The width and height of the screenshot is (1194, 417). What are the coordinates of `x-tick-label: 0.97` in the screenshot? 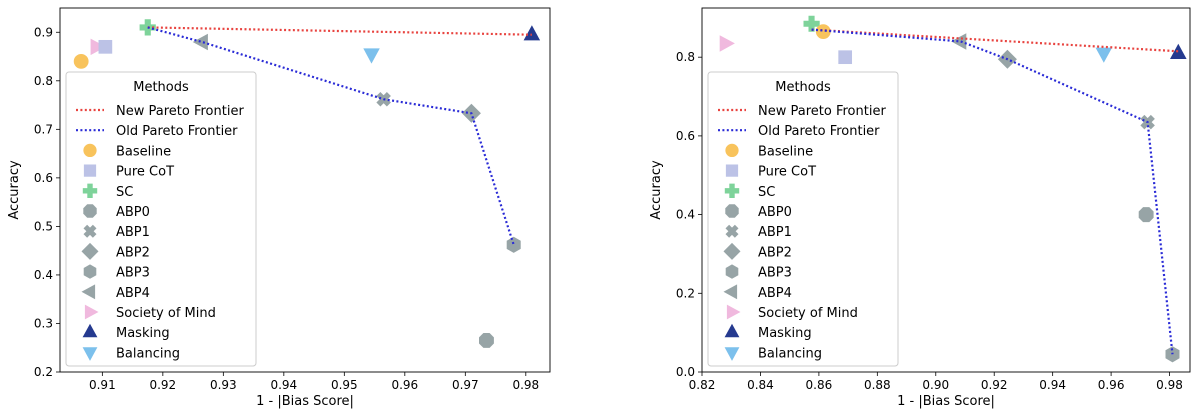 It's located at (465, 385).